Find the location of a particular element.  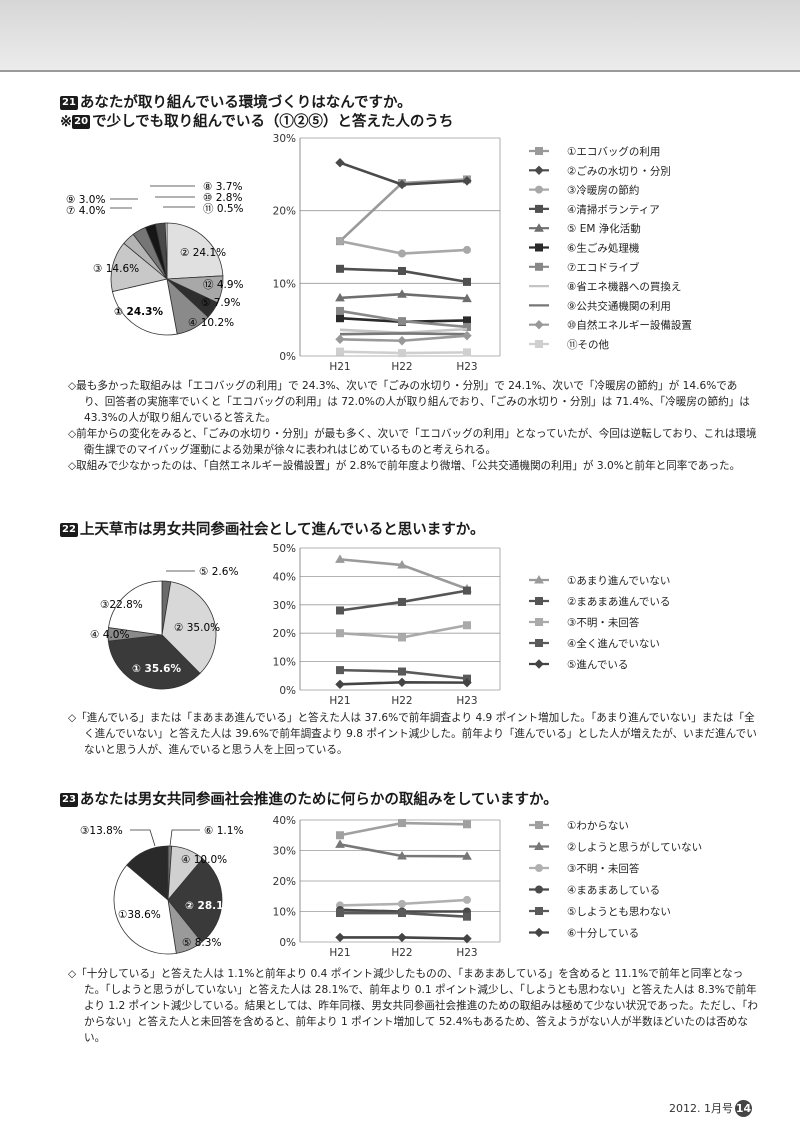

legend-label: ⑨公共交通機関の利用 is located at coordinates (619, 305).